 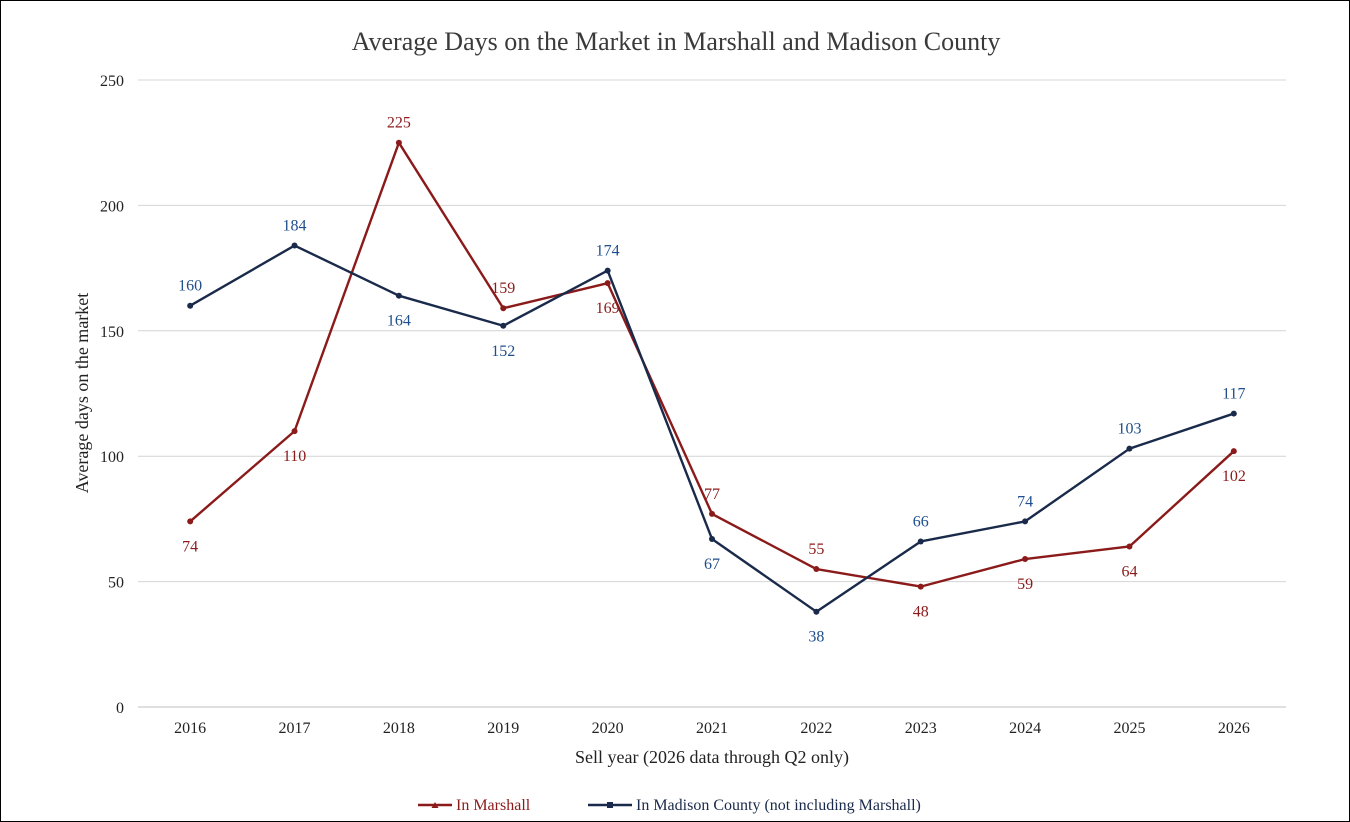 I want to click on data-label: 67, so click(x=712, y=564).